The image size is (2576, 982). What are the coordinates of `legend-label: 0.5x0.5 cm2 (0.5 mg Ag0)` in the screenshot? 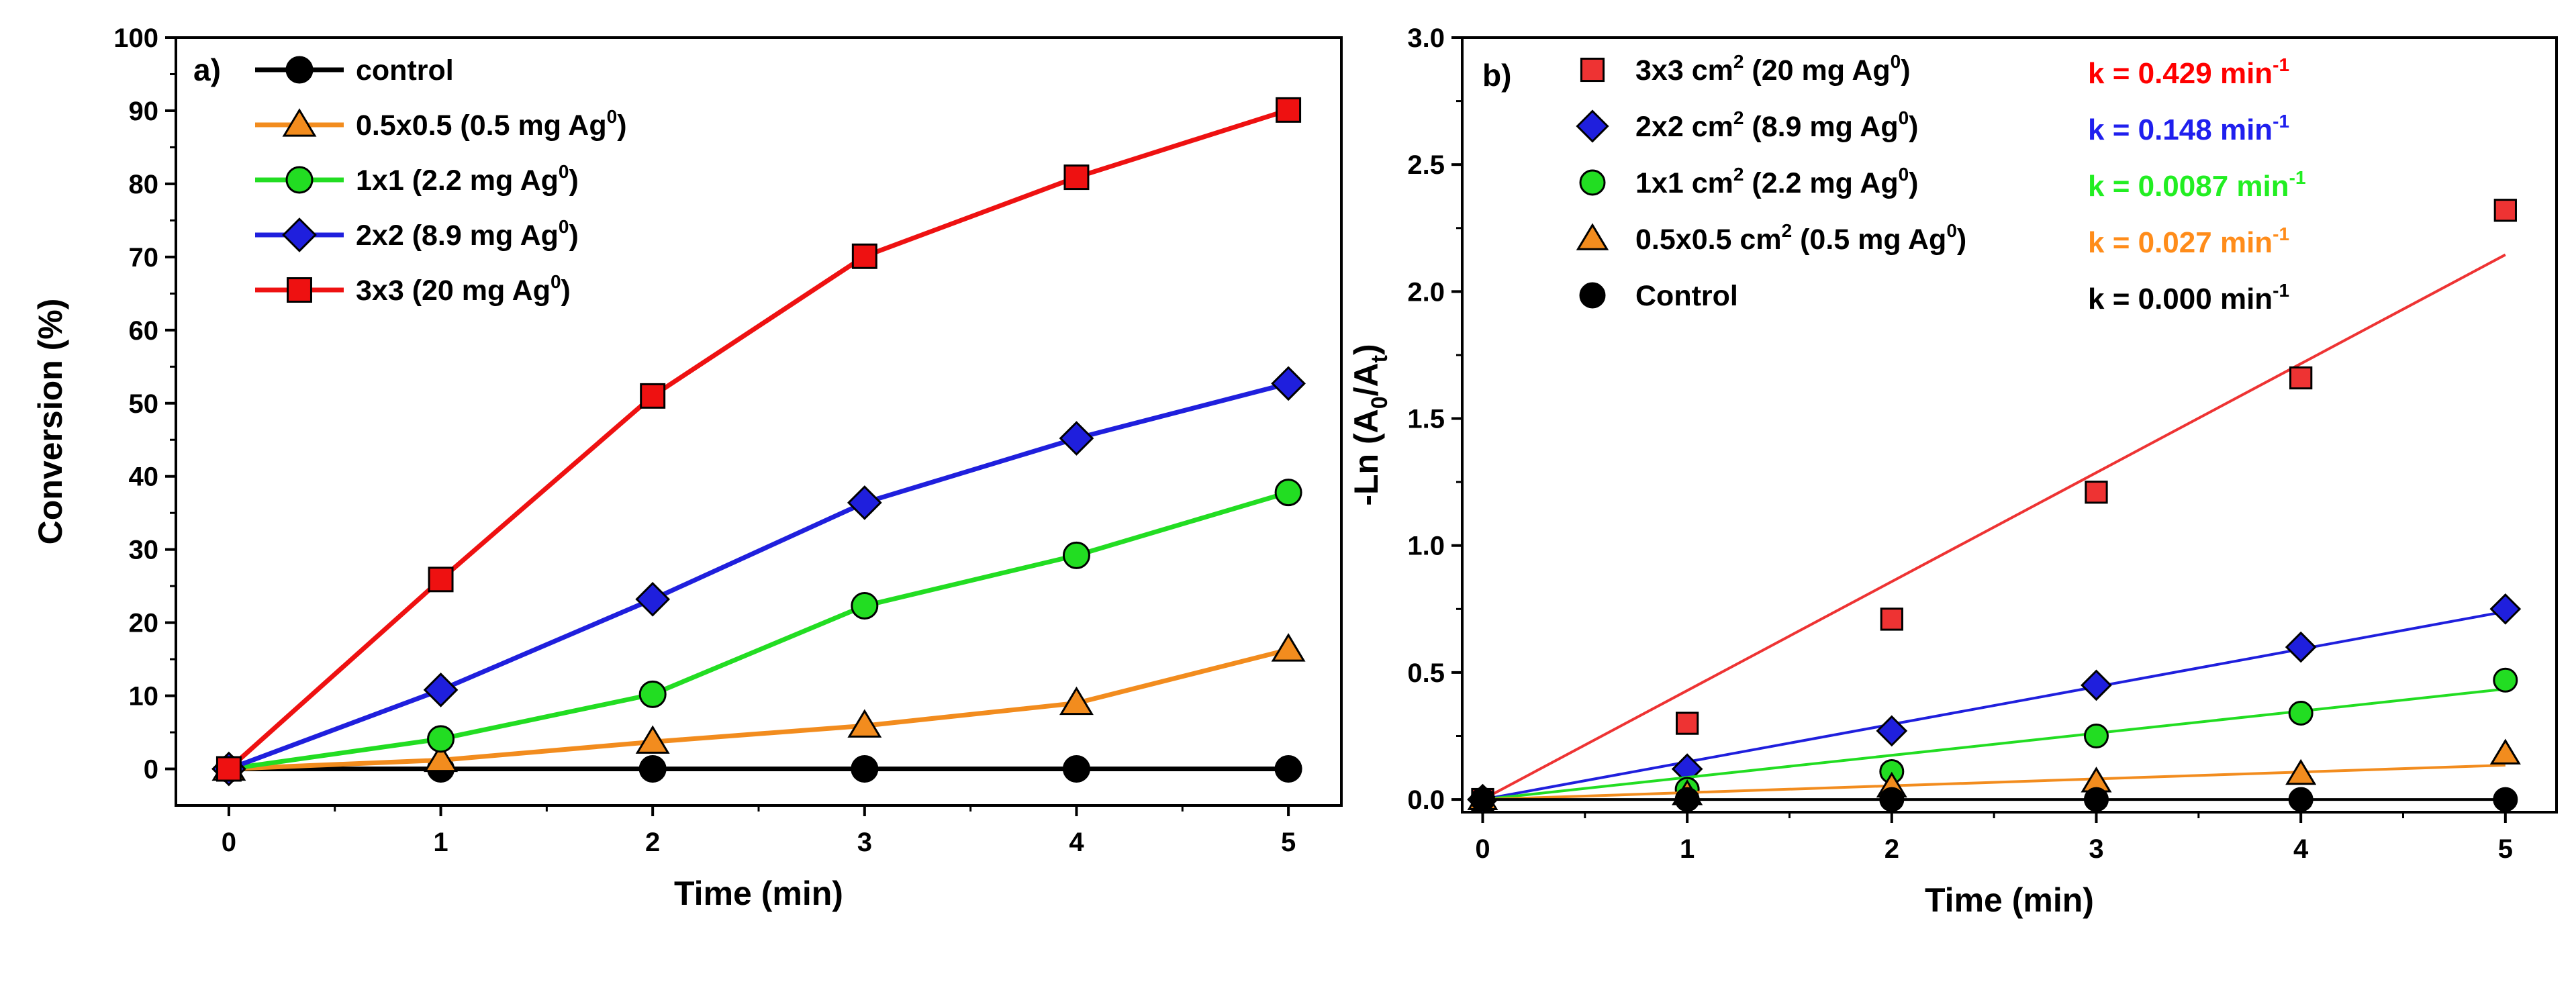 It's located at (1800, 238).